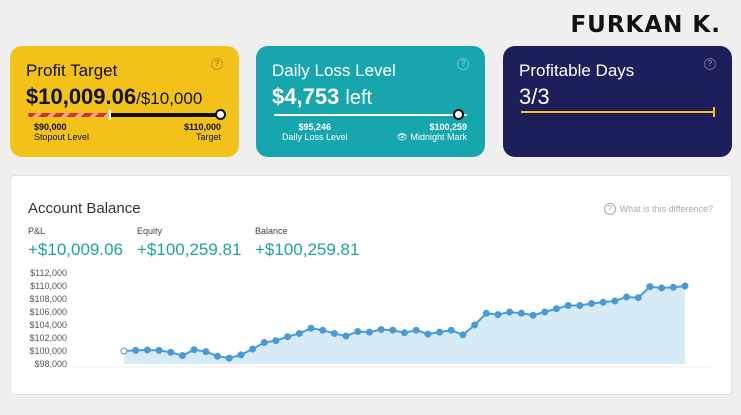 The image size is (741, 415). I want to click on daily-loss-value: $4,753, so click(306, 96).